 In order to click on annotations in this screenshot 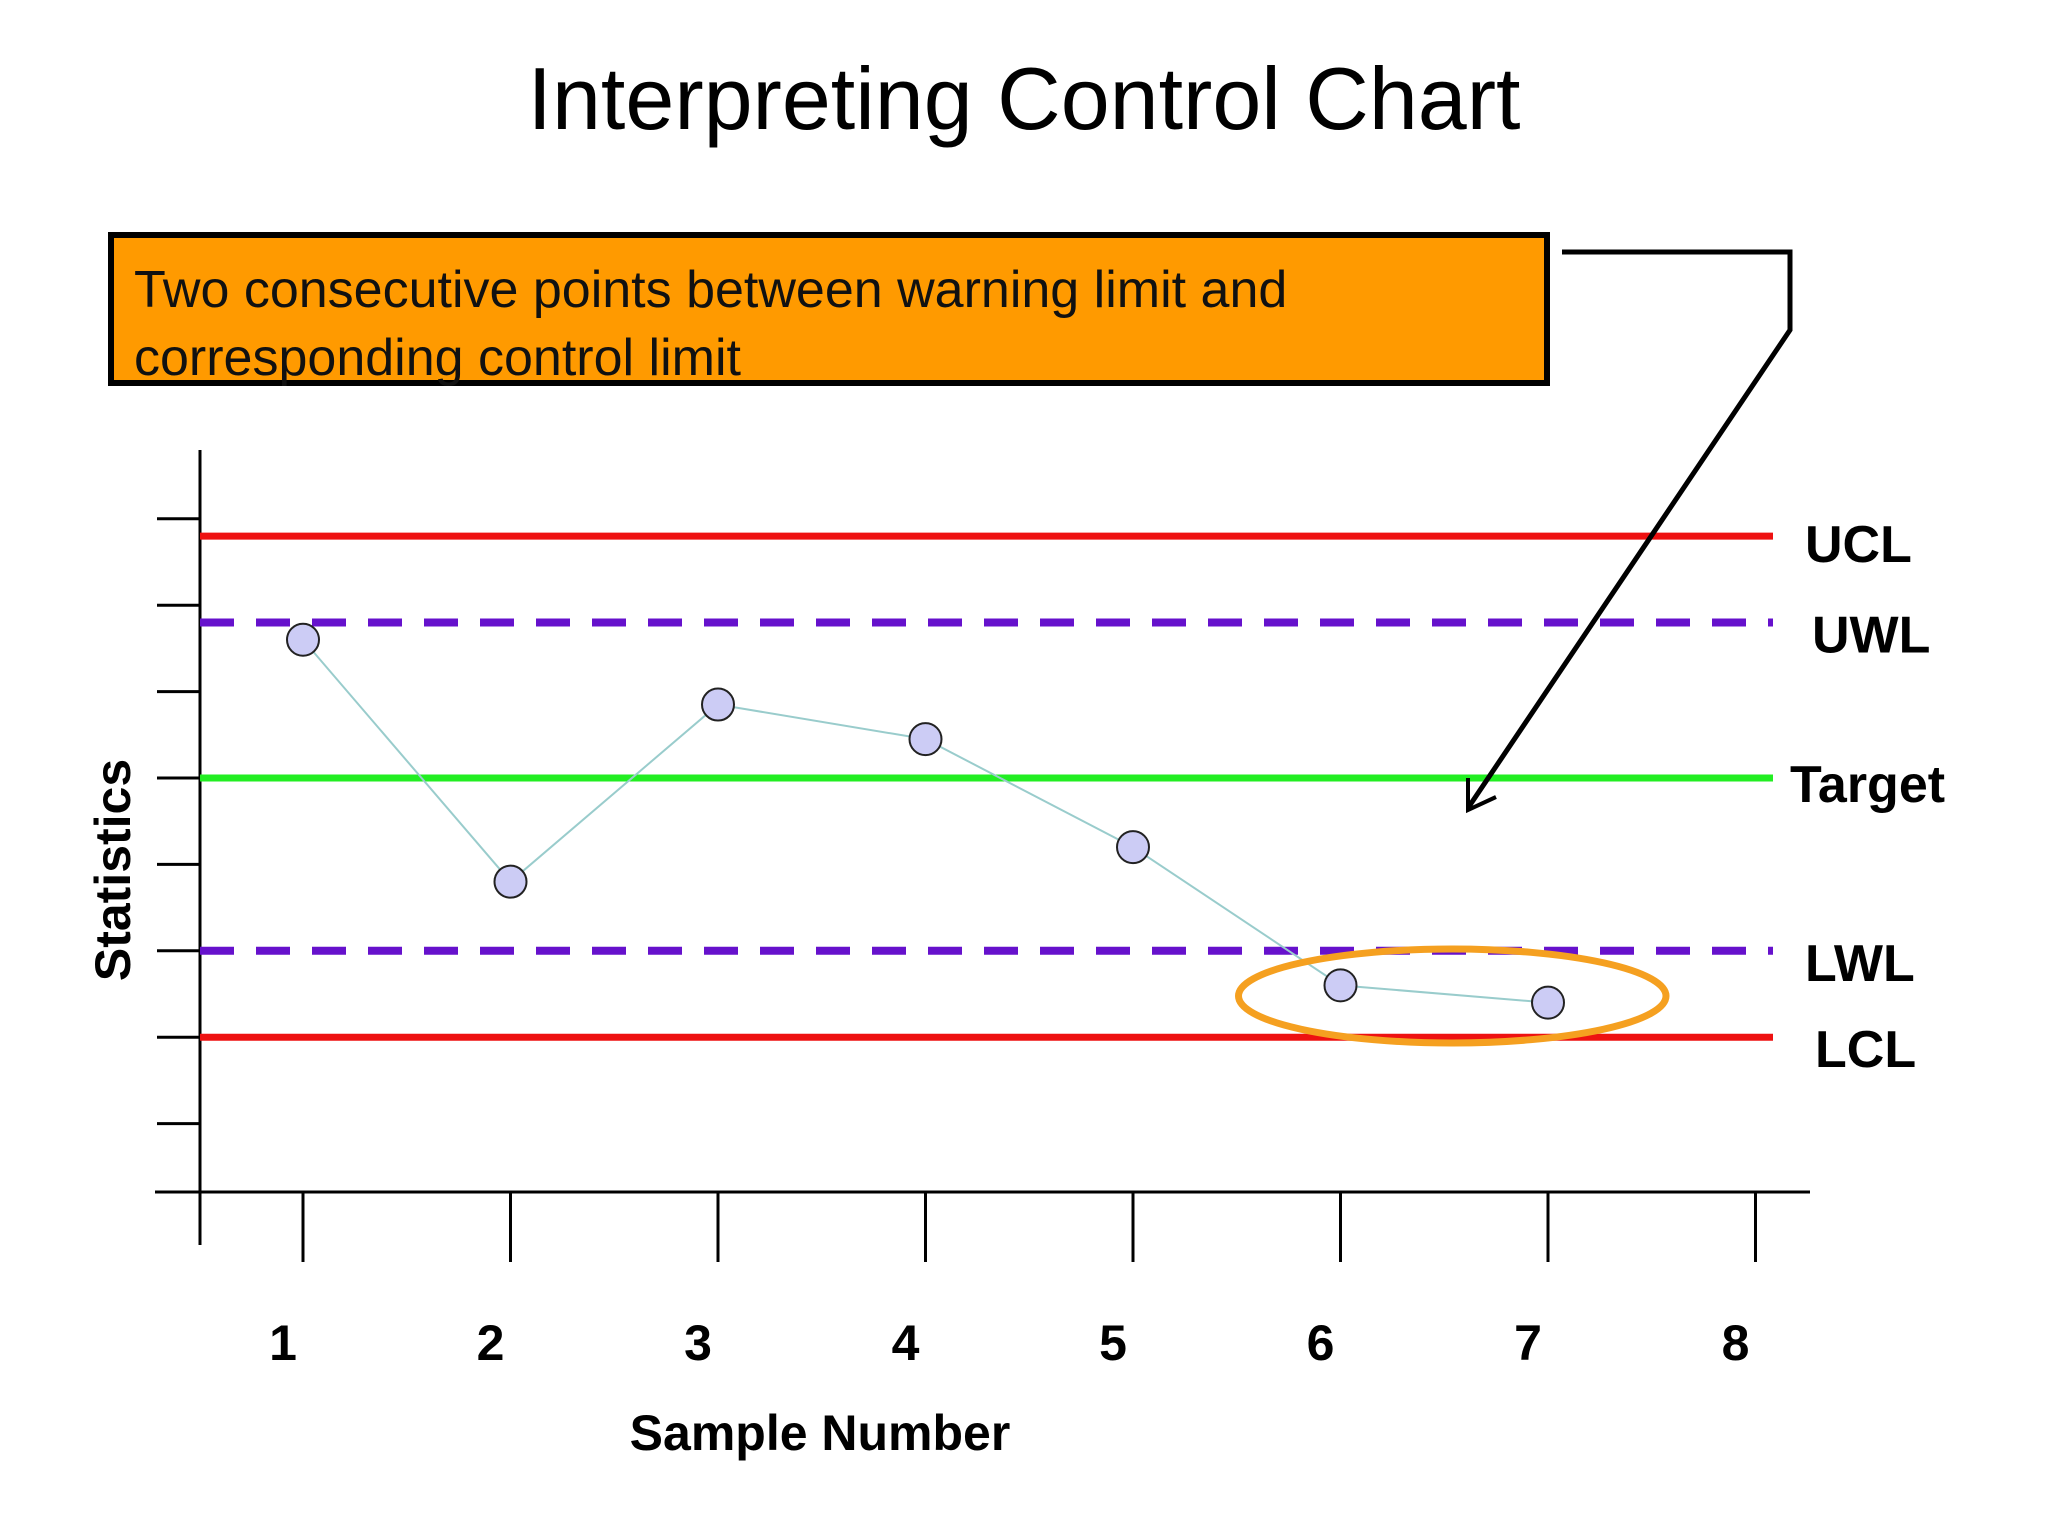, I will do `click(1514, 648)`.